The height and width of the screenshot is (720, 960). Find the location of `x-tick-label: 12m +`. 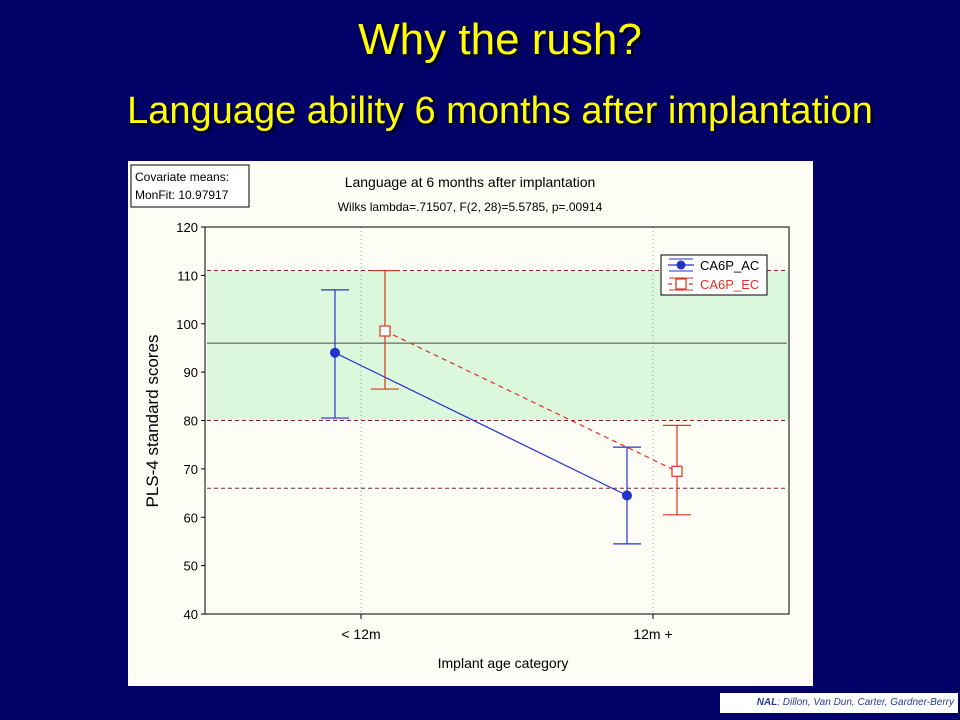

x-tick-label: 12m + is located at coordinates (652, 634).